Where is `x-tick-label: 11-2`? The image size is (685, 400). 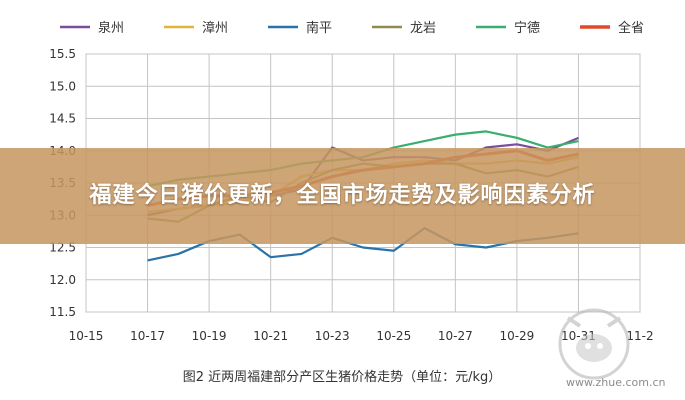 x-tick-label: 11-2 is located at coordinates (639, 336).